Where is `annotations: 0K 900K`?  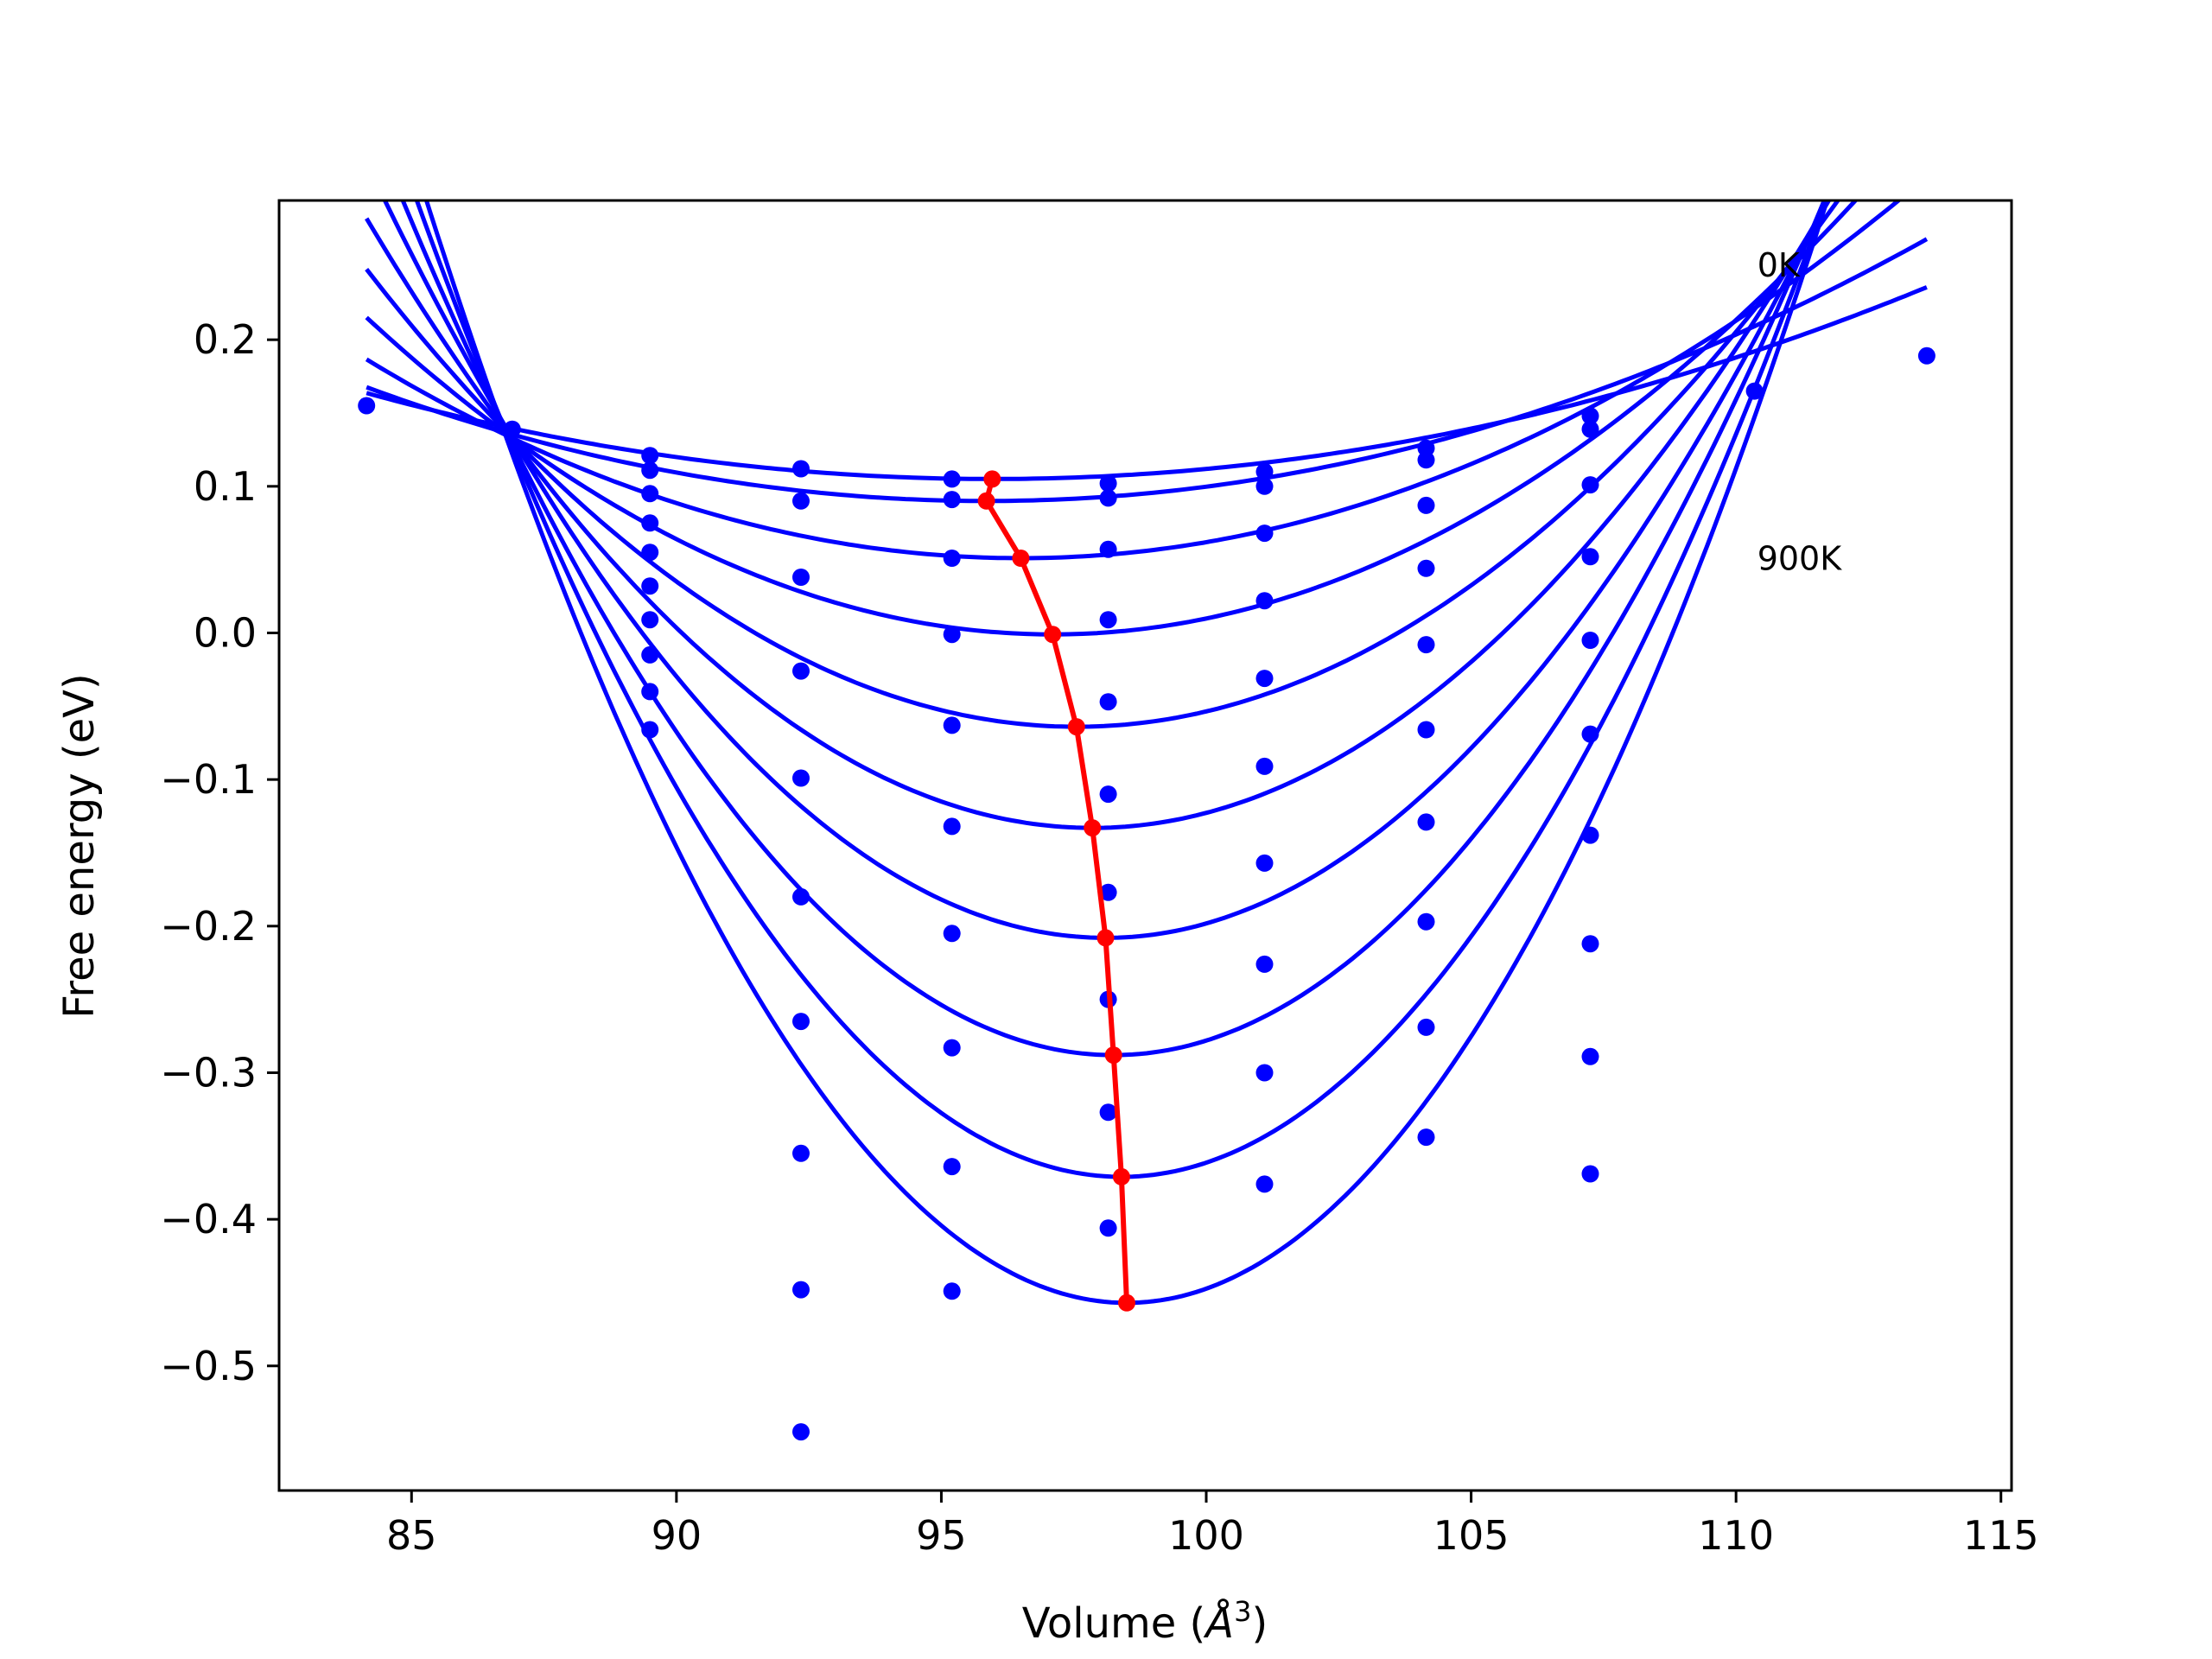
annotations: 0K 900K is located at coordinates (1800, 411).